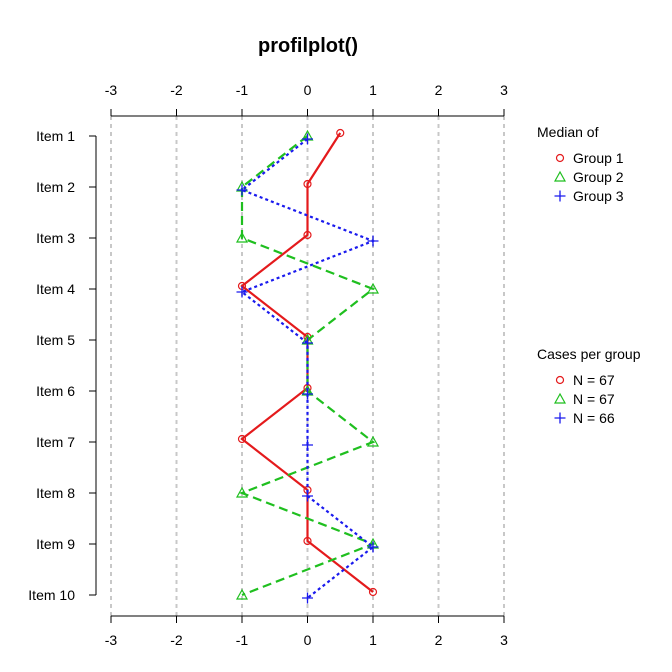 The height and width of the screenshot is (672, 672). What do you see at coordinates (55, 136) in the screenshot?
I see `y-tick-label-item-1: Item 1` at bounding box center [55, 136].